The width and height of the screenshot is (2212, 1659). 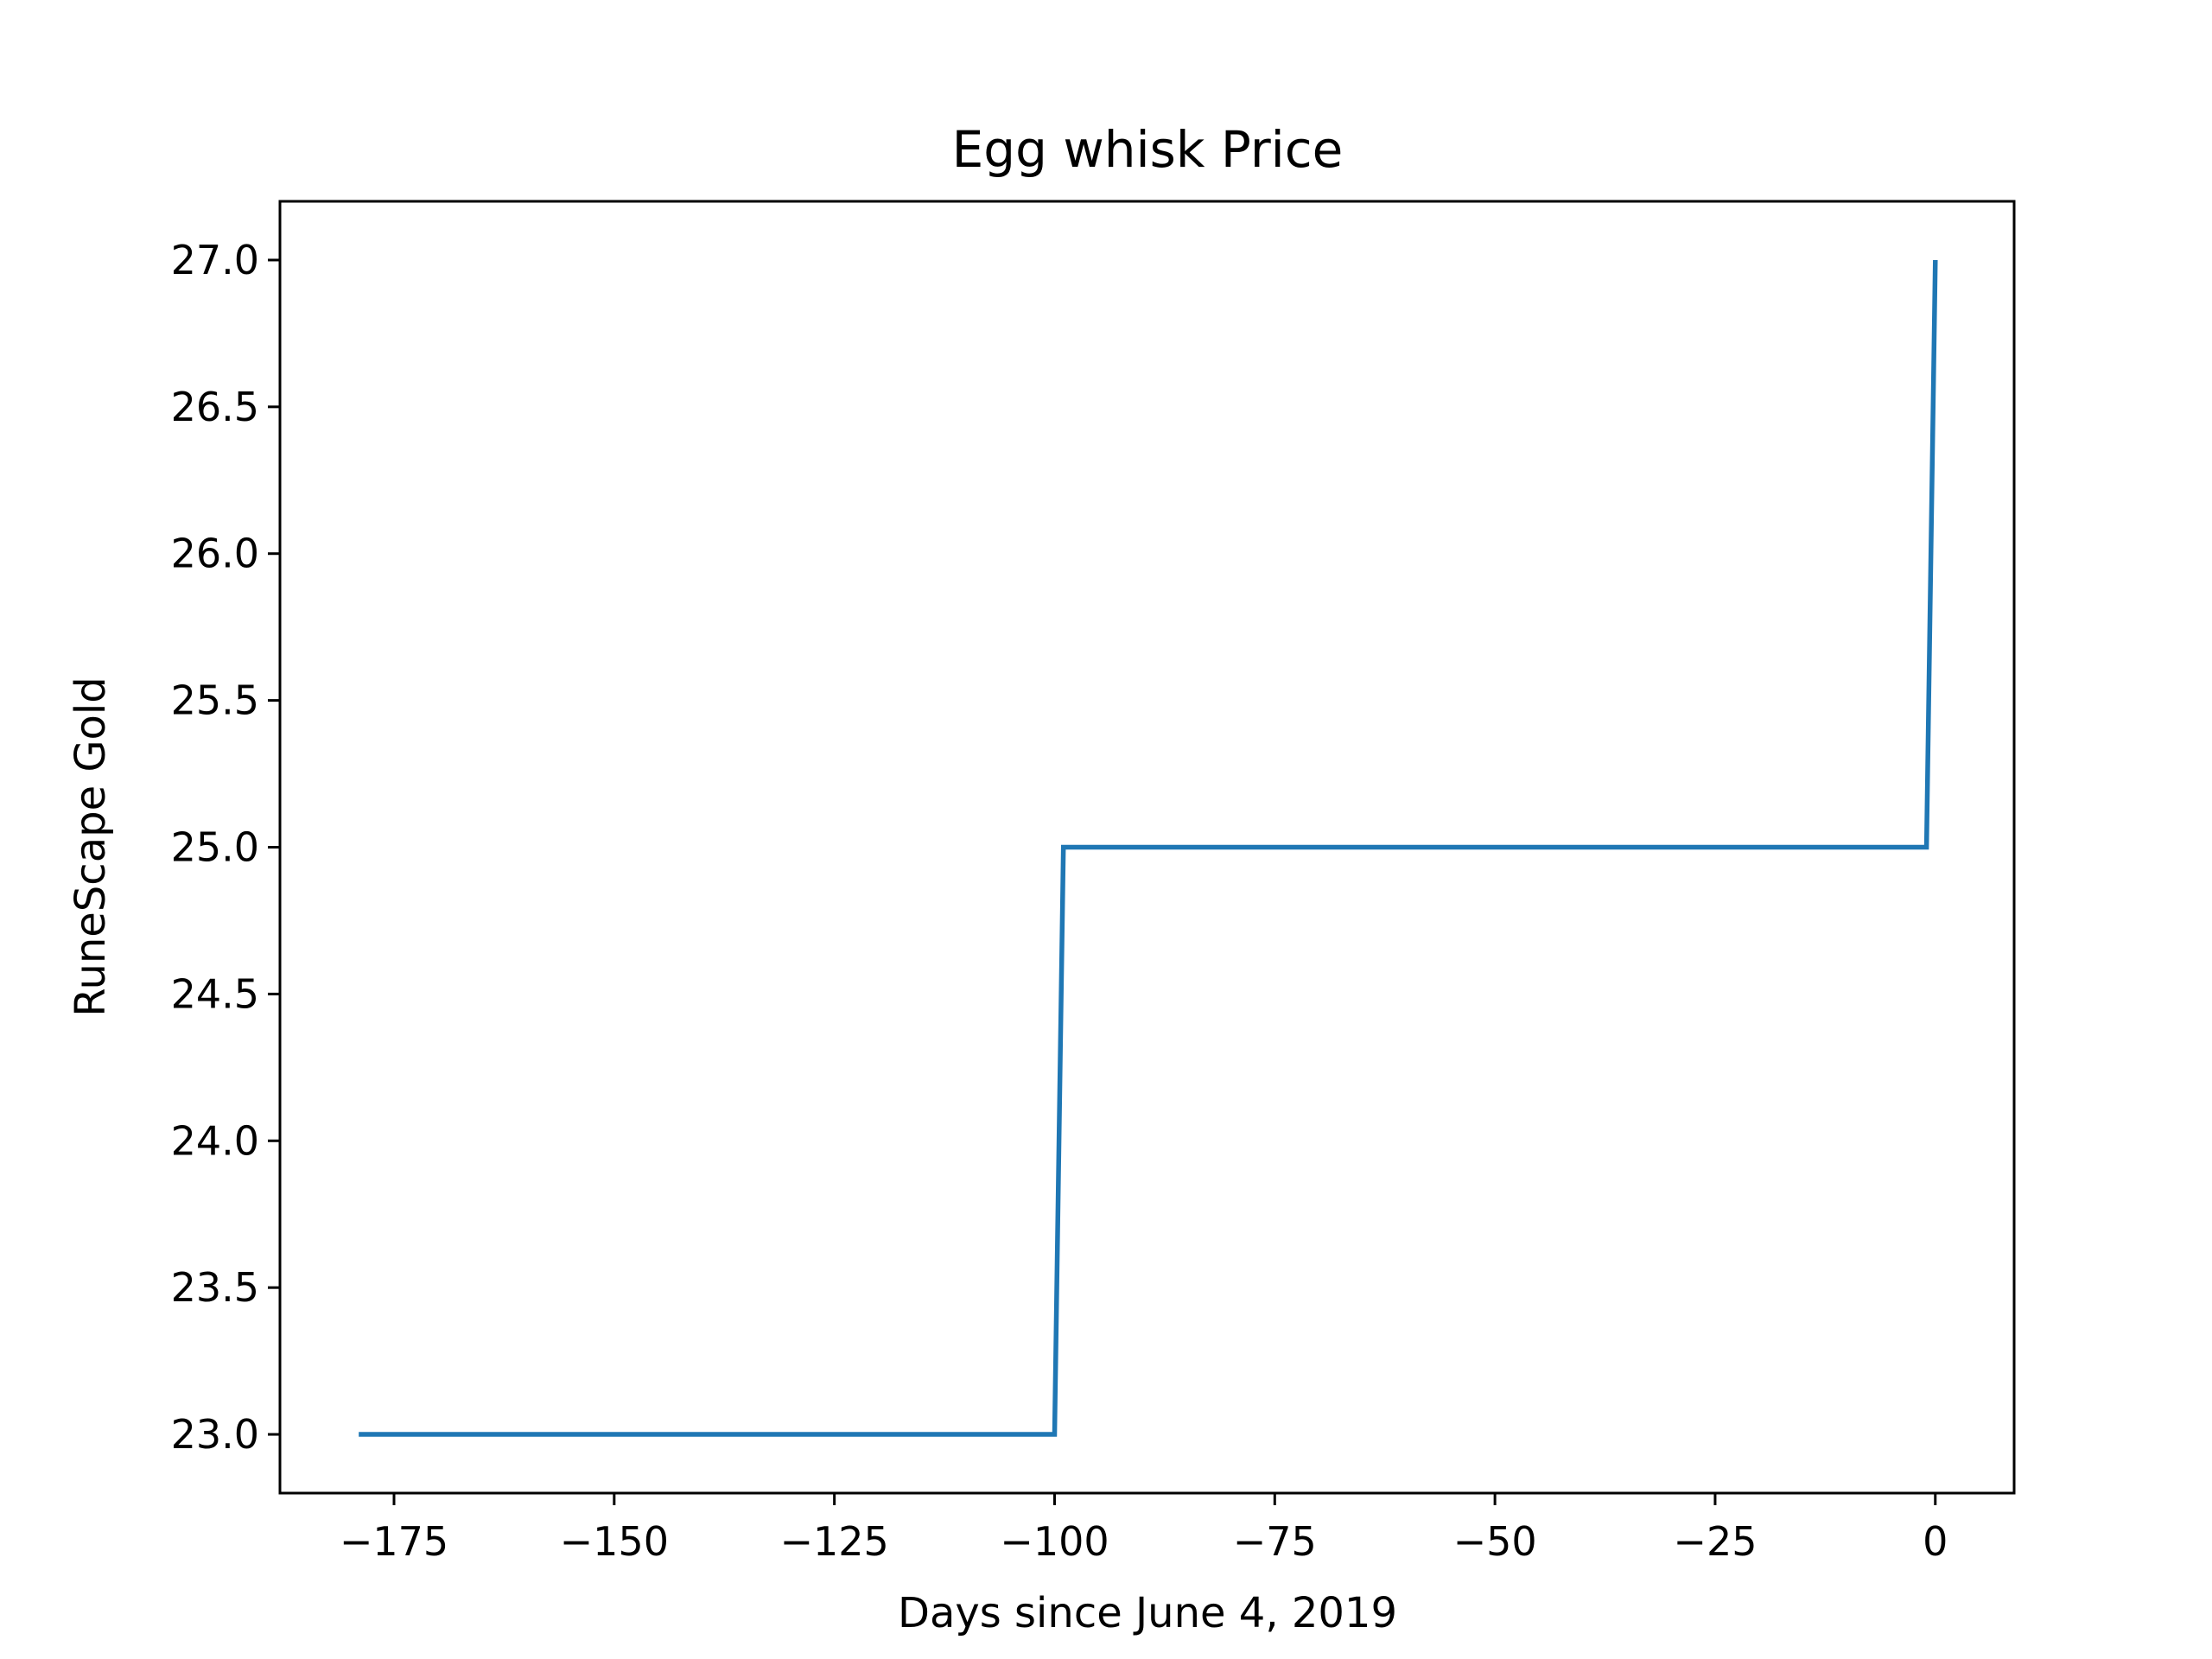 I want to click on x-tick-label: −150, so click(x=614, y=1541).